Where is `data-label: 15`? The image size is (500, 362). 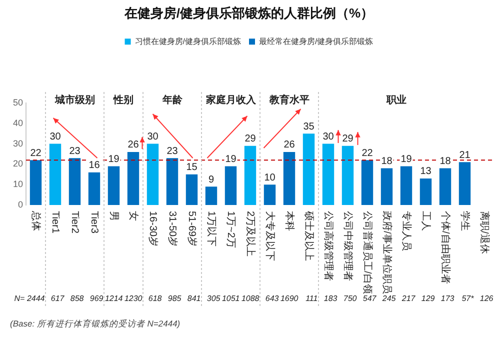
data-label: 15 is located at coordinates (192, 168).